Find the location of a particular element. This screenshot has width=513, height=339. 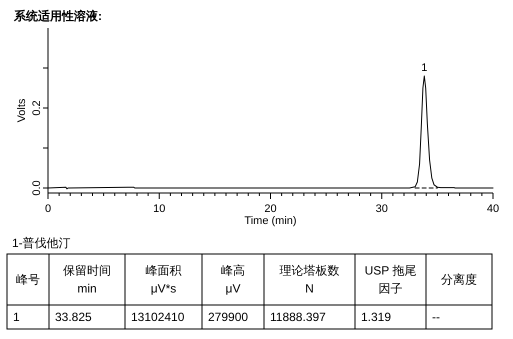

text: 分离度 is located at coordinates (459, 279).